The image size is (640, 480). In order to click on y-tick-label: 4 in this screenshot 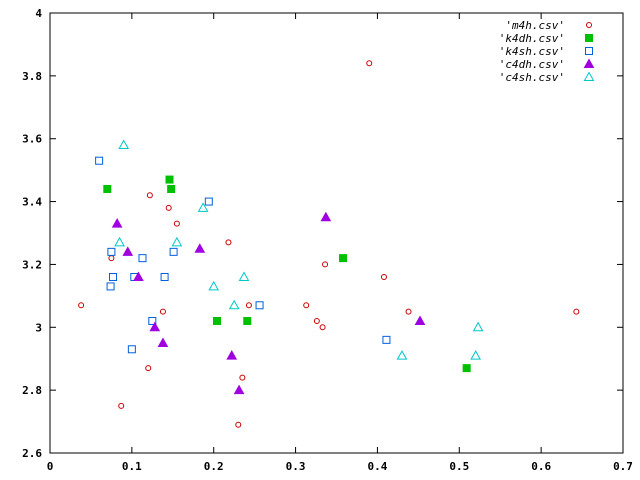, I will do `click(38, 13)`.